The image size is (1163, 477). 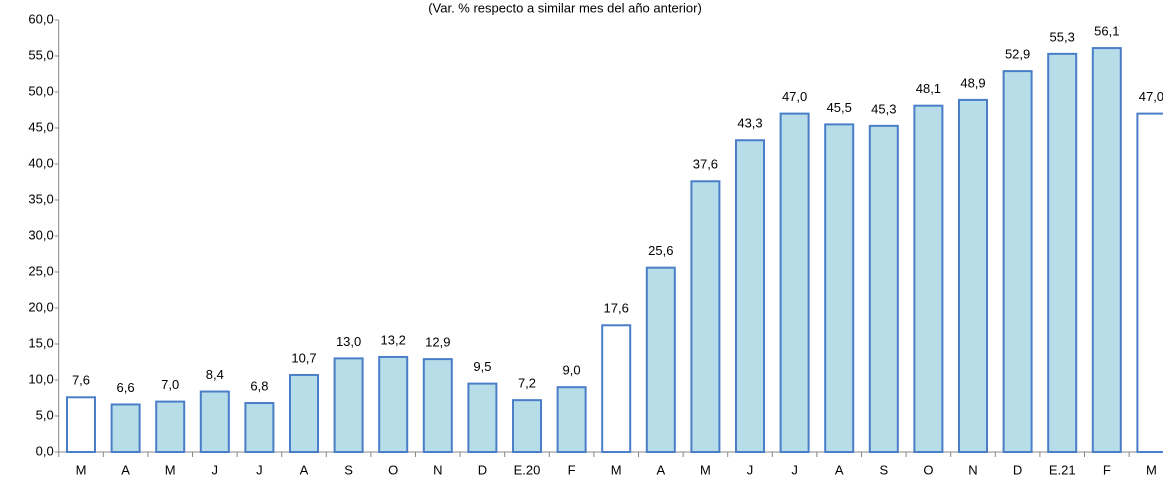 What do you see at coordinates (40, 378) in the screenshot?
I see `y-tick-label: 10,0` at bounding box center [40, 378].